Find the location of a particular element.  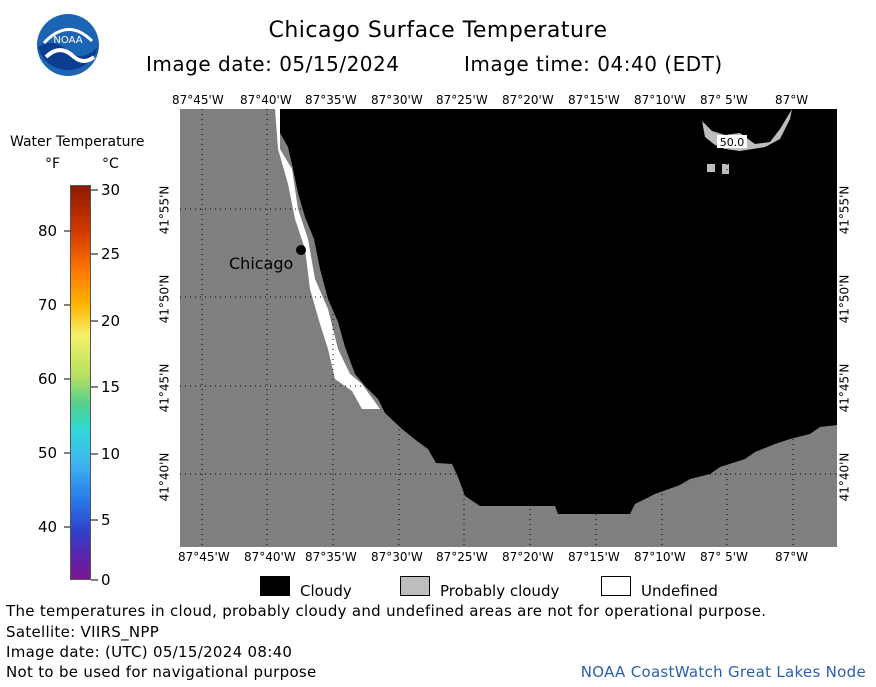

unit-c: °C is located at coordinates (110, 164).